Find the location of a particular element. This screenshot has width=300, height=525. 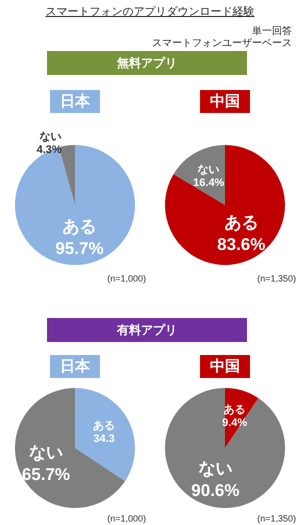

text: 無料アプリ is located at coordinates (147, 63).